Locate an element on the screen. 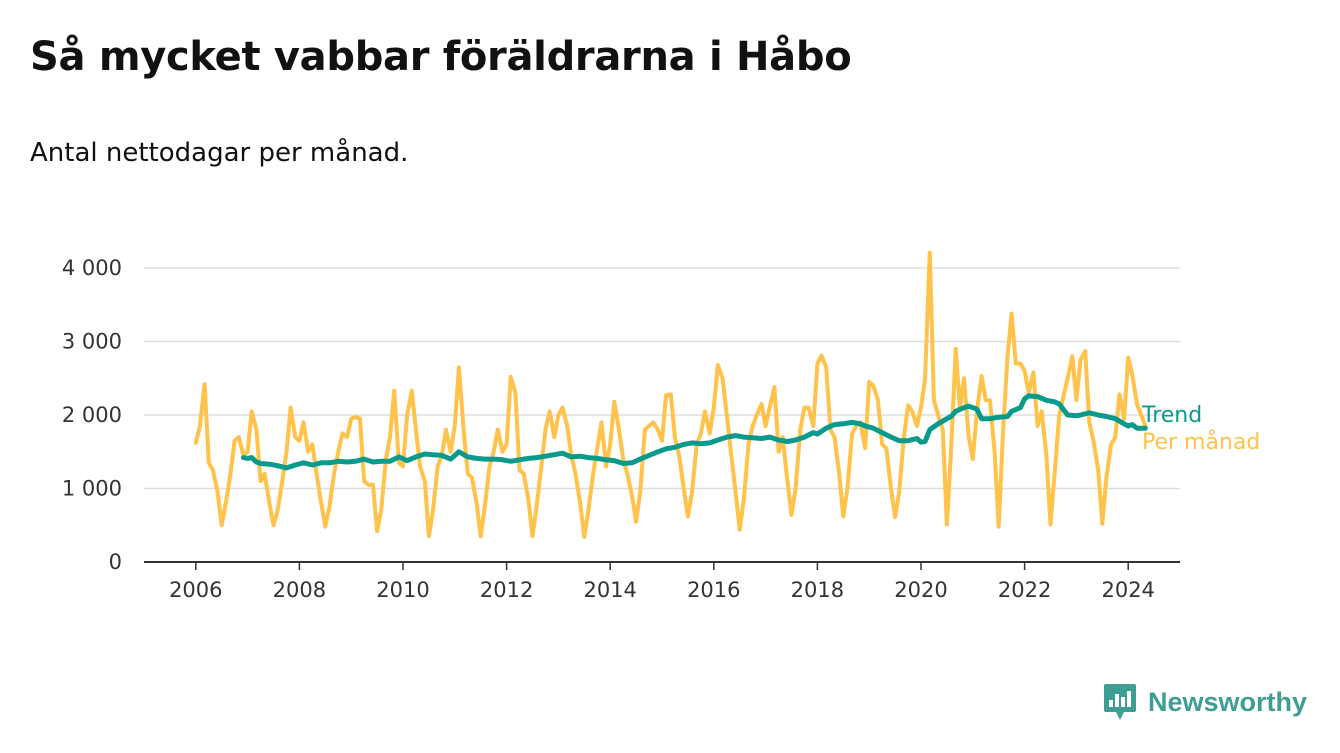 The height and width of the screenshot is (753, 1340). y-tick-label-2: 2 000 is located at coordinates (92, 415).